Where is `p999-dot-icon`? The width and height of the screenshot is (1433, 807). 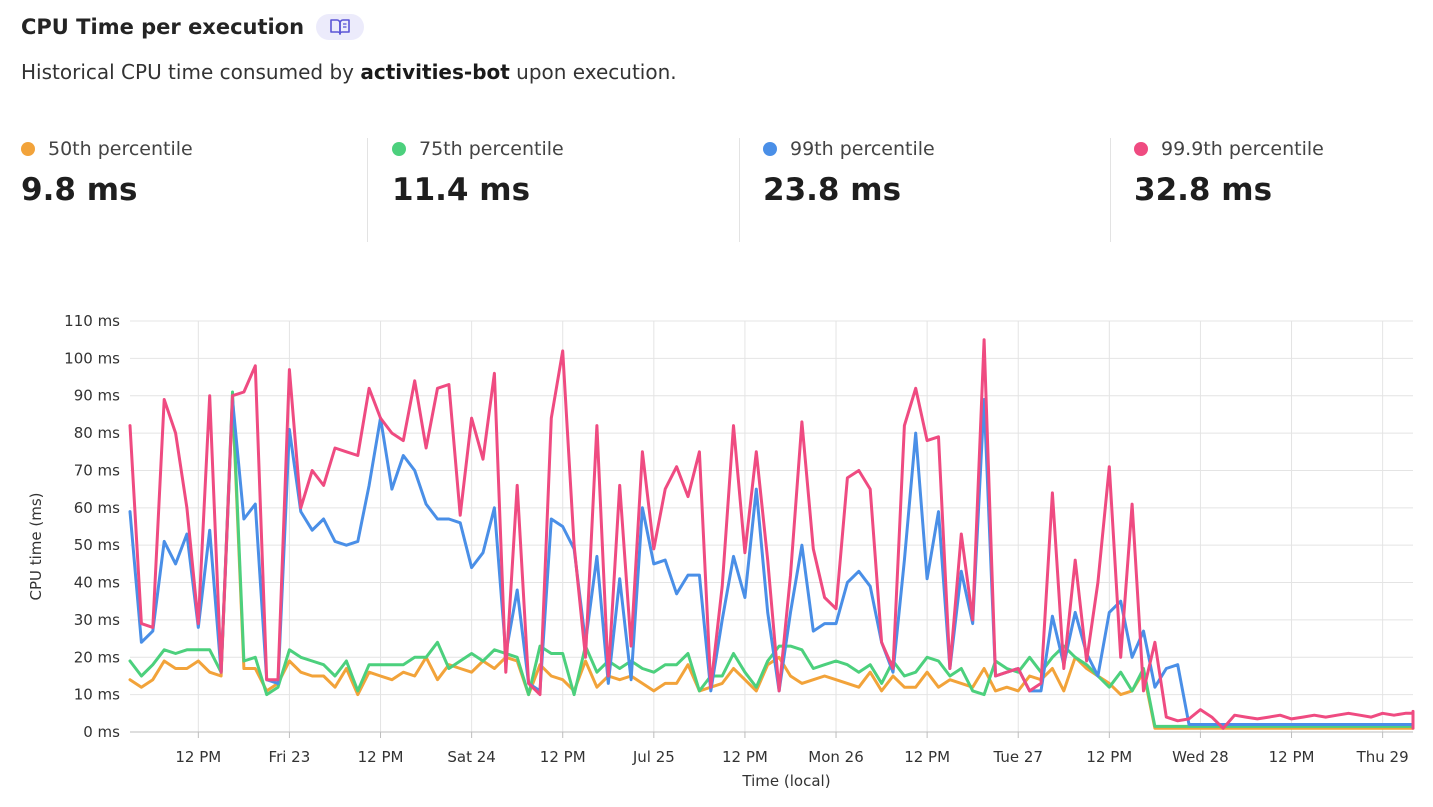
p999-dot-icon is located at coordinates (1141, 149).